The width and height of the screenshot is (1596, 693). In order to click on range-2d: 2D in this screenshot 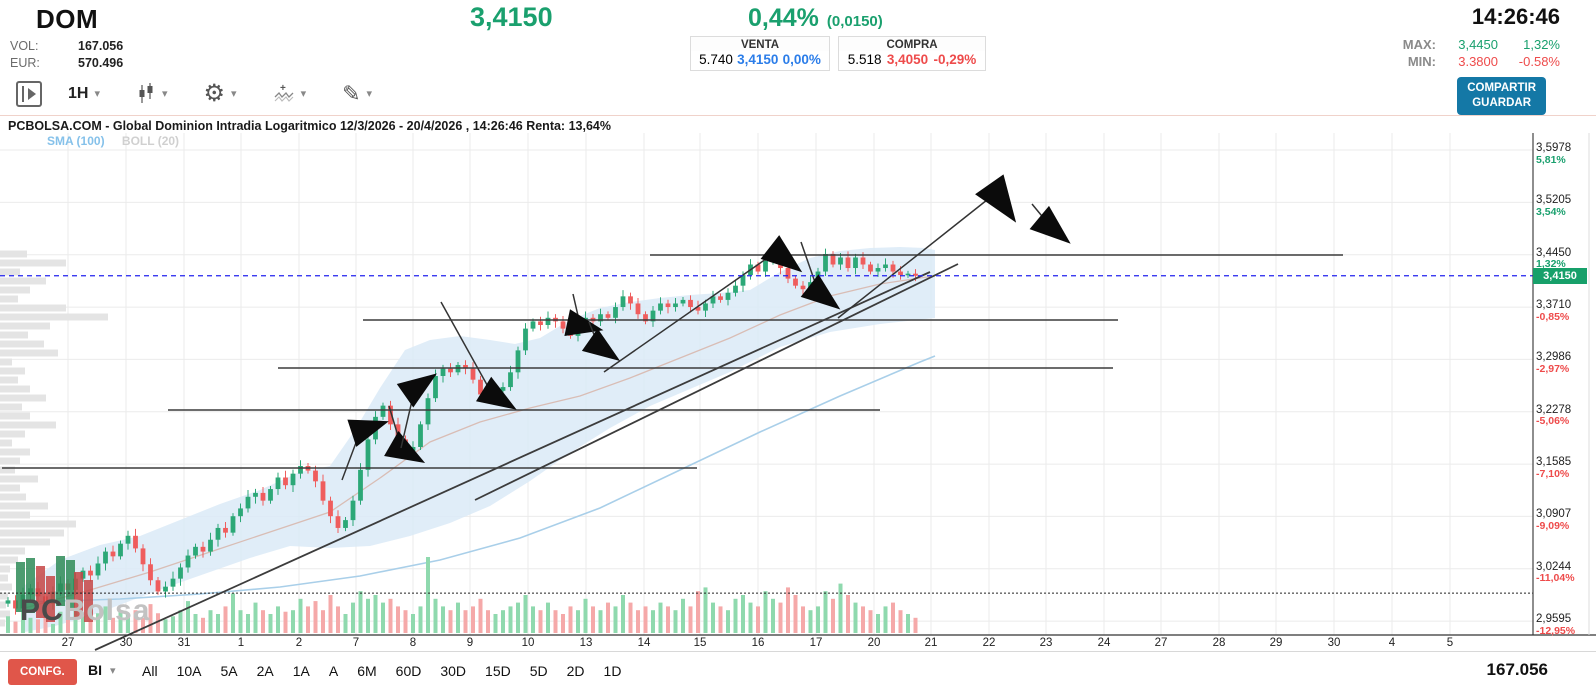, I will do `click(575, 671)`.